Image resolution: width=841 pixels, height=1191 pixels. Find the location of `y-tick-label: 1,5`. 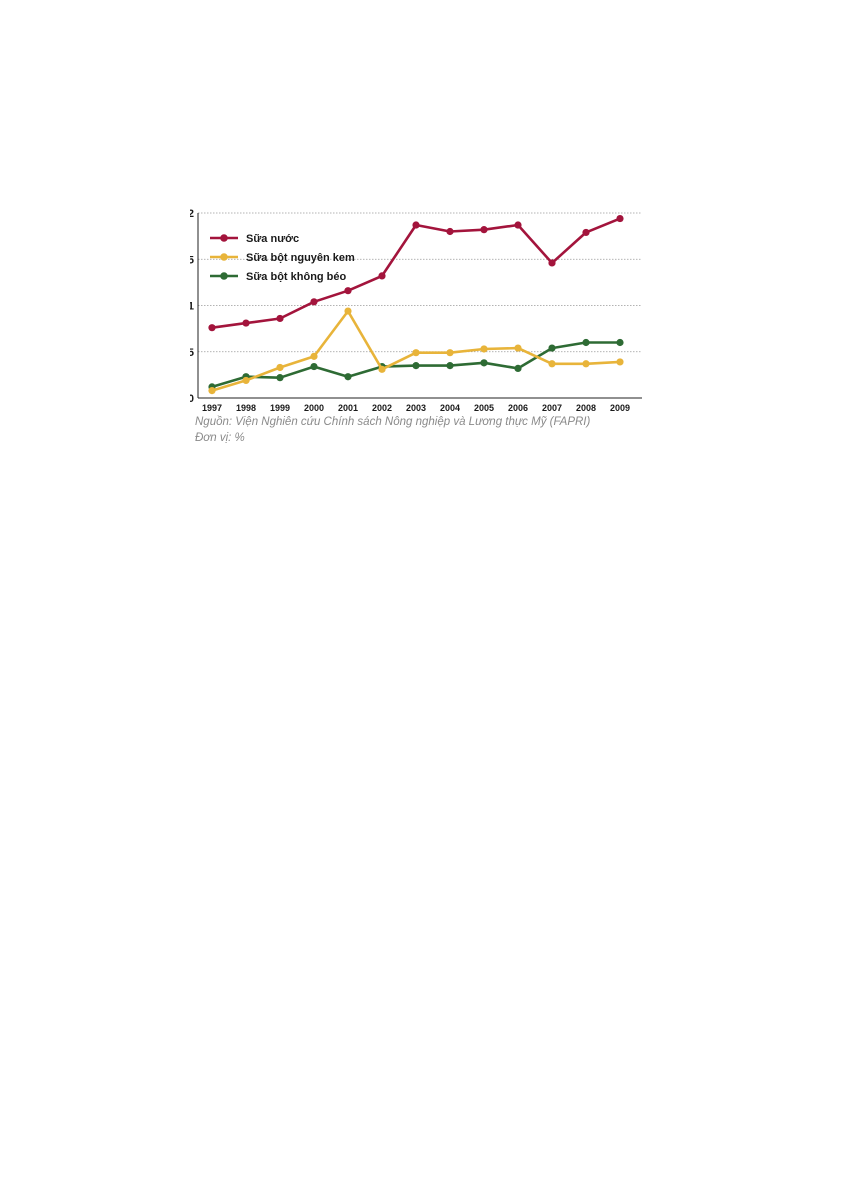

y-tick-label: 1,5 is located at coordinates (192, 260).